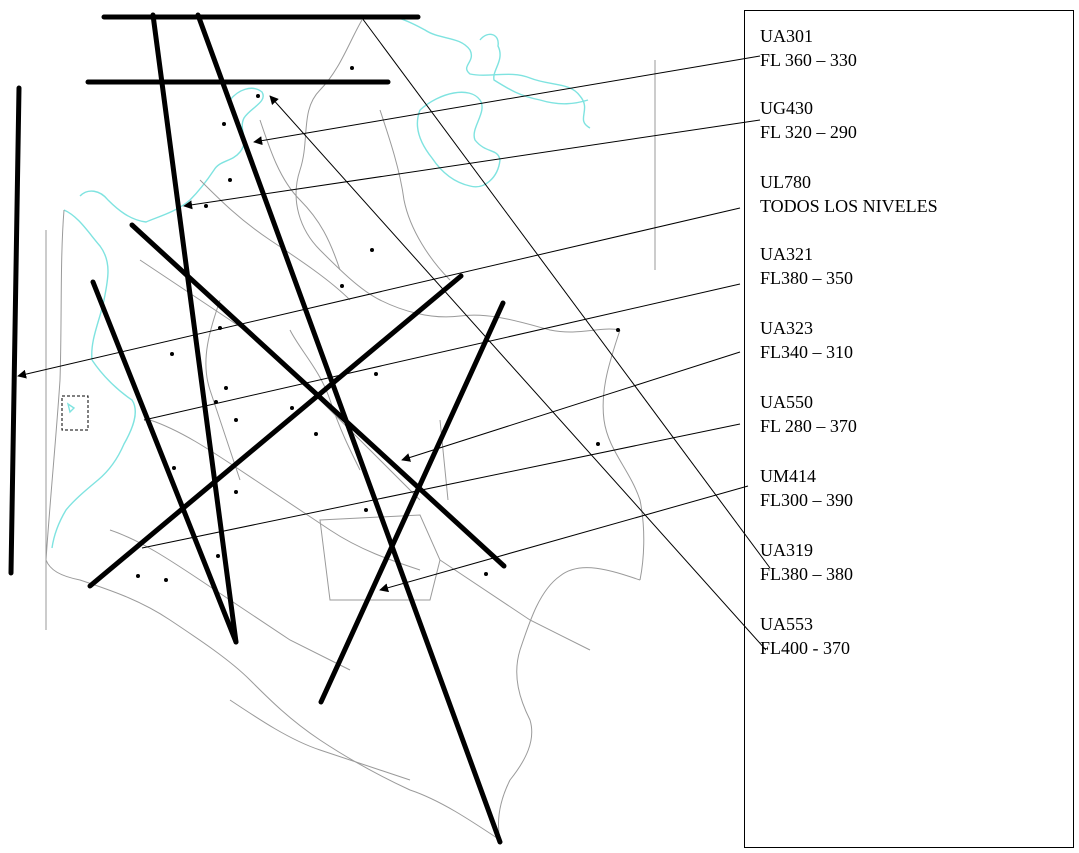 Image resolution: width=1079 pixels, height=853 pixels. I want to click on legend-item: UA550 FL 280 – 370, so click(808, 414).